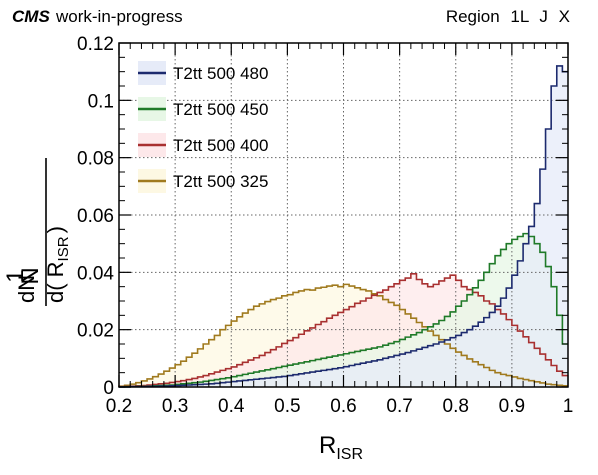 This screenshot has width=598, height=475. Describe the element at coordinates (220, 109) in the screenshot. I see `legend-label: T2tt 500 450` at that location.